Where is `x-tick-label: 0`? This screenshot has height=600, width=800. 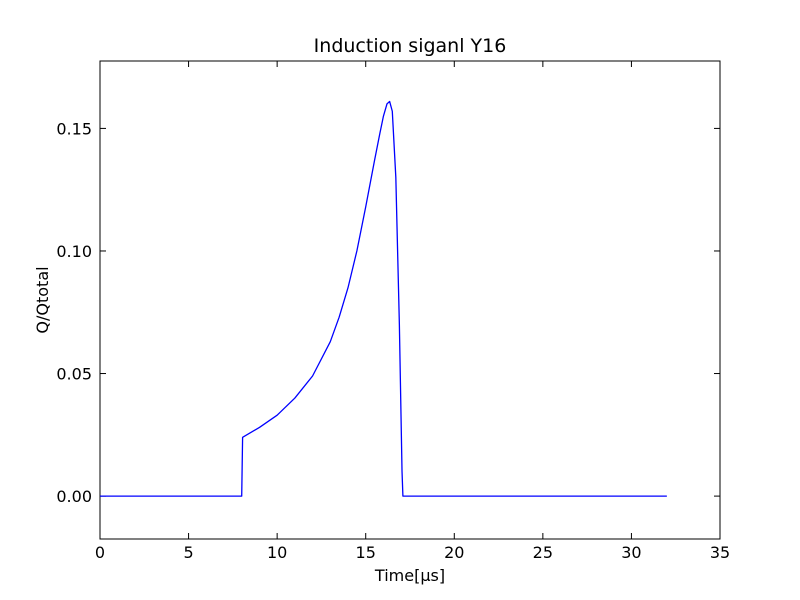 x-tick-label: 0 is located at coordinates (100, 552).